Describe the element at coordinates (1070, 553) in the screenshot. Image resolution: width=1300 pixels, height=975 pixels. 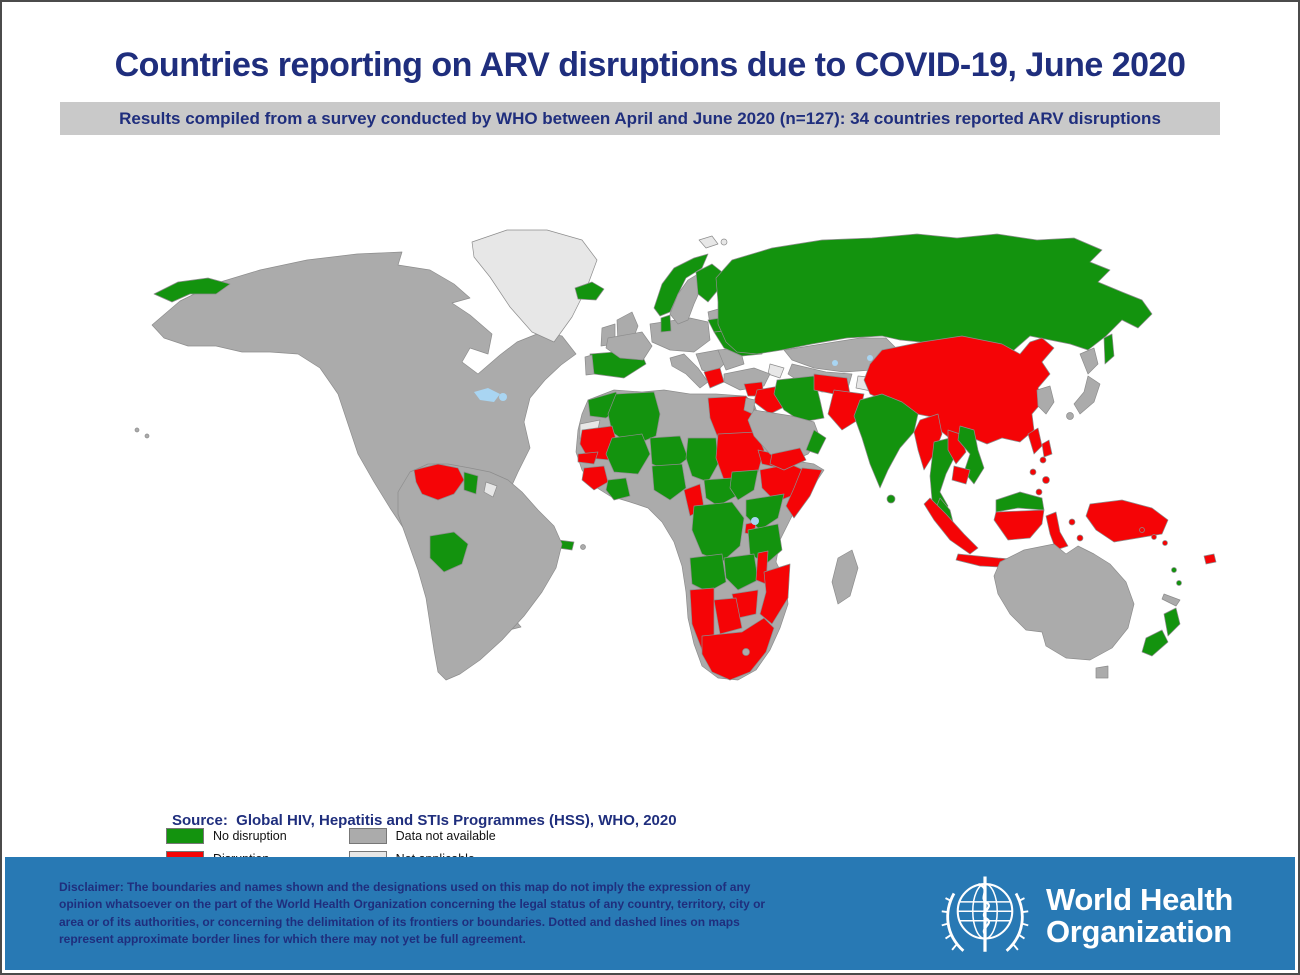
I see `region-oceania` at that location.